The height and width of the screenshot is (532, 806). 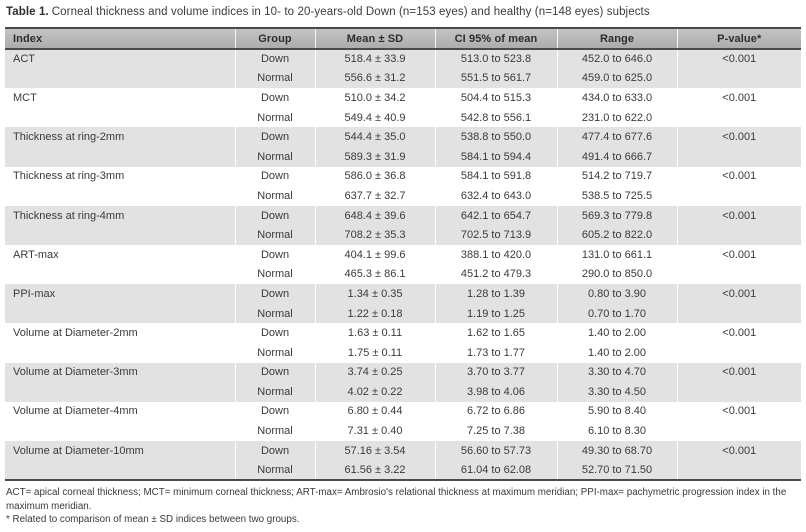 What do you see at coordinates (374, 117) in the screenshot?
I see `mean-sd-cell: 549.4 ± 40.9` at bounding box center [374, 117].